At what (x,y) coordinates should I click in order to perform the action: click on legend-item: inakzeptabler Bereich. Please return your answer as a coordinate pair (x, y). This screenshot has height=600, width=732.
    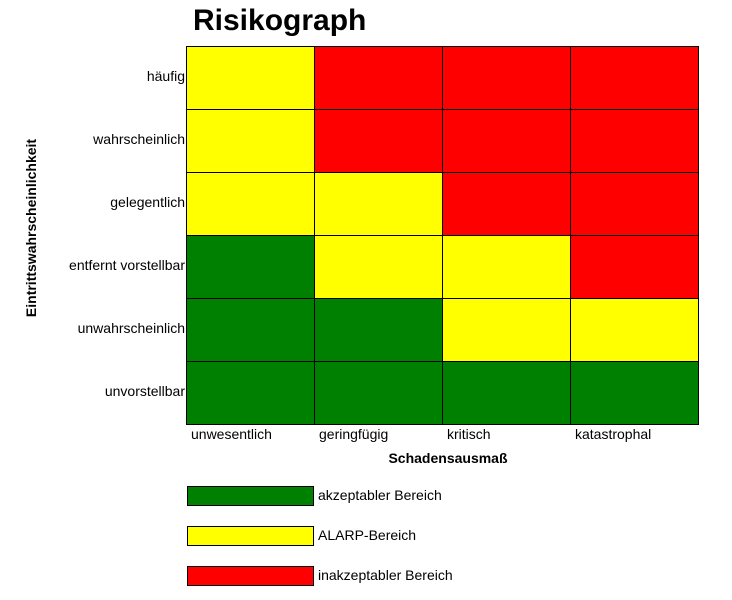
    Looking at the image, I should click on (437, 576).